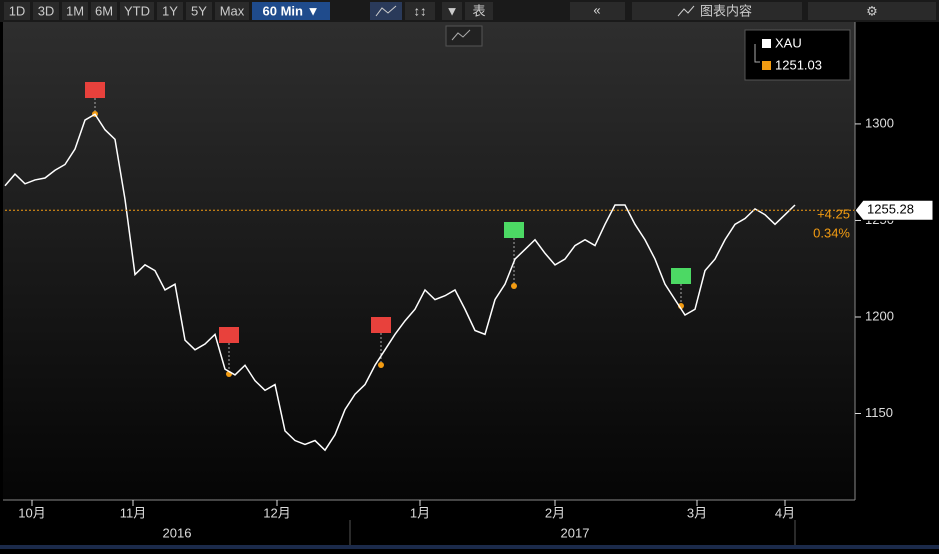 The width and height of the screenshot is (939, 554). I want to click on y-tick-label: 1300, so click(879, 122).